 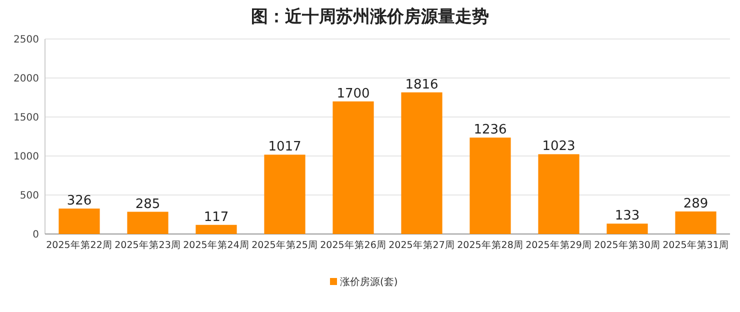 What do you see at coordinates (695, 204) in the screenshot?
I see `data-label: 289` at bounding box center [695, 204].